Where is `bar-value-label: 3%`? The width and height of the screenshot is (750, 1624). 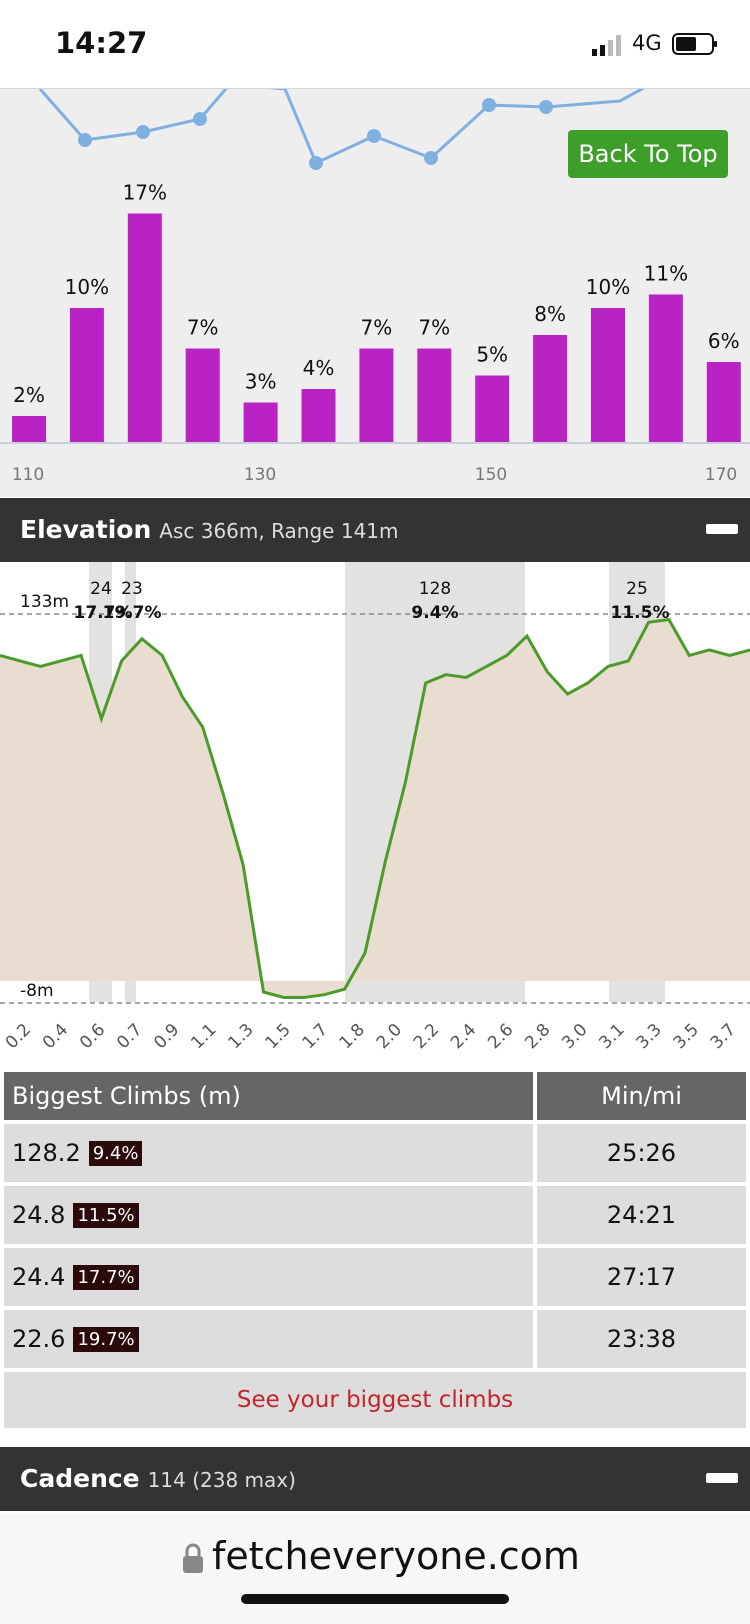 bar-value-label: 3% is located at coordinates (261, 382).